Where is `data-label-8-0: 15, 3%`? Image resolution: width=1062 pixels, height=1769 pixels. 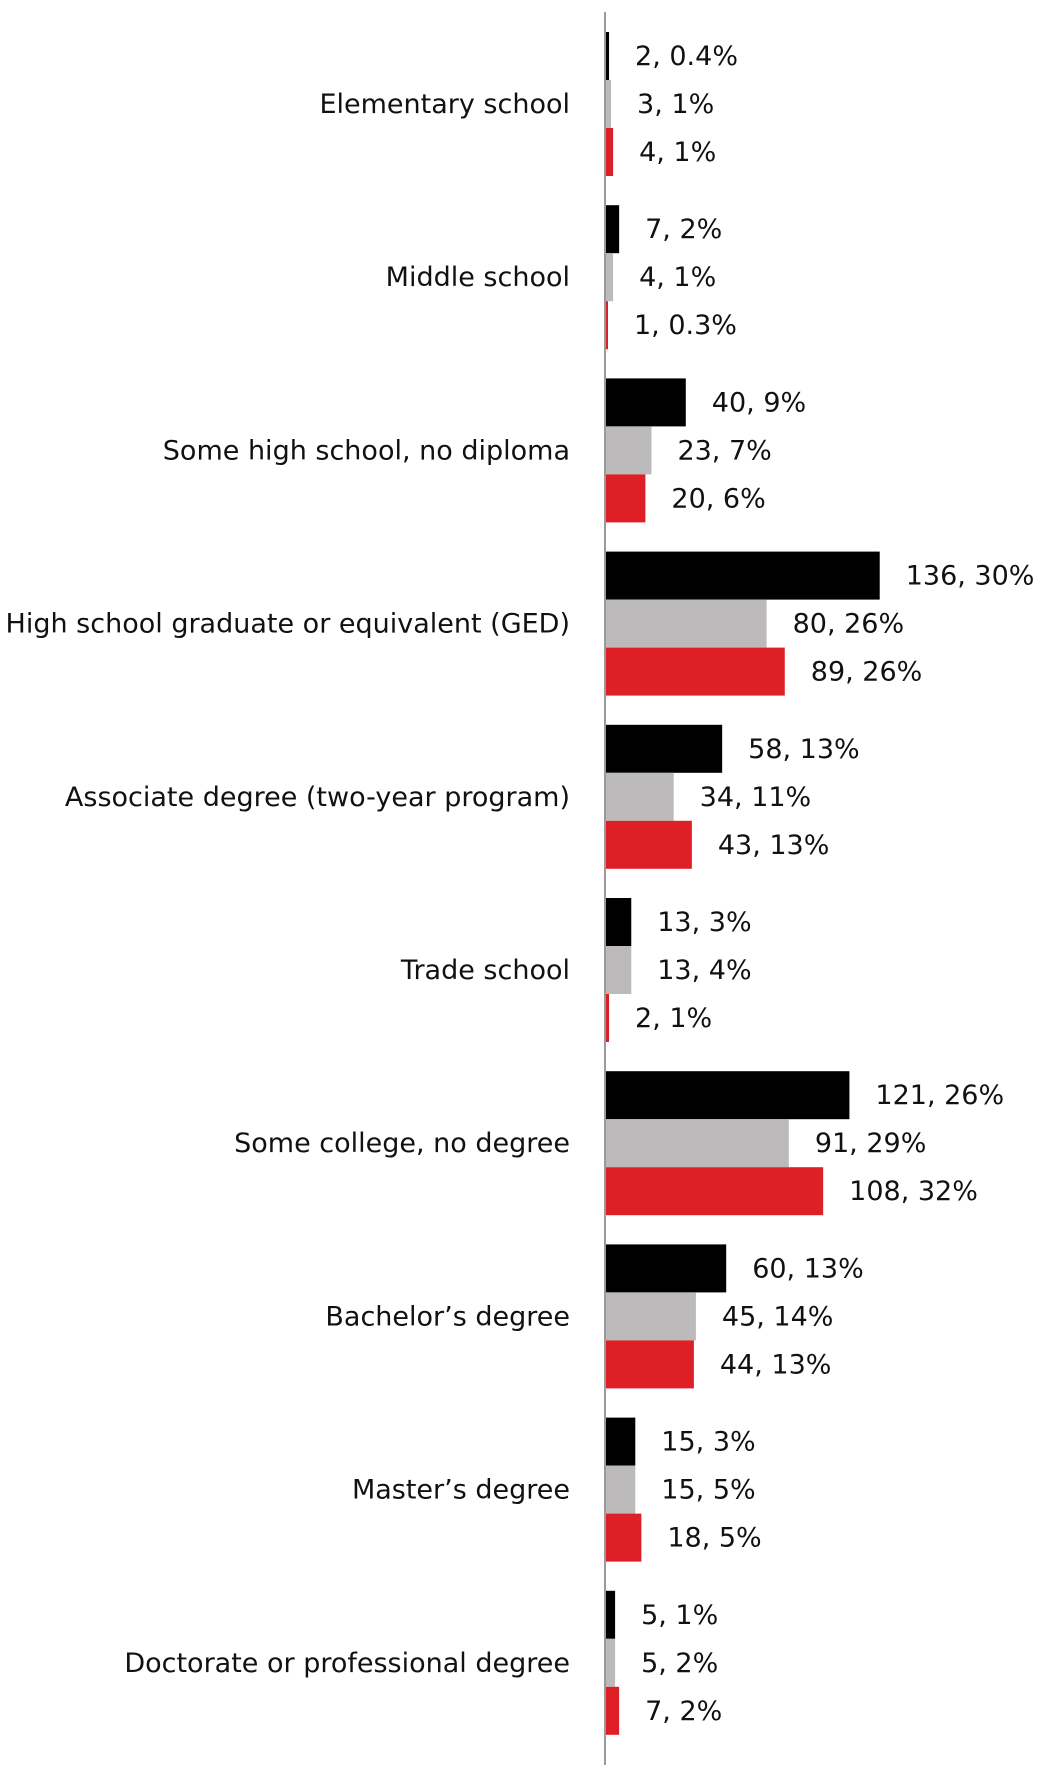
data-label-8-0: 15, 3% is located at coordinates (708, 1442).